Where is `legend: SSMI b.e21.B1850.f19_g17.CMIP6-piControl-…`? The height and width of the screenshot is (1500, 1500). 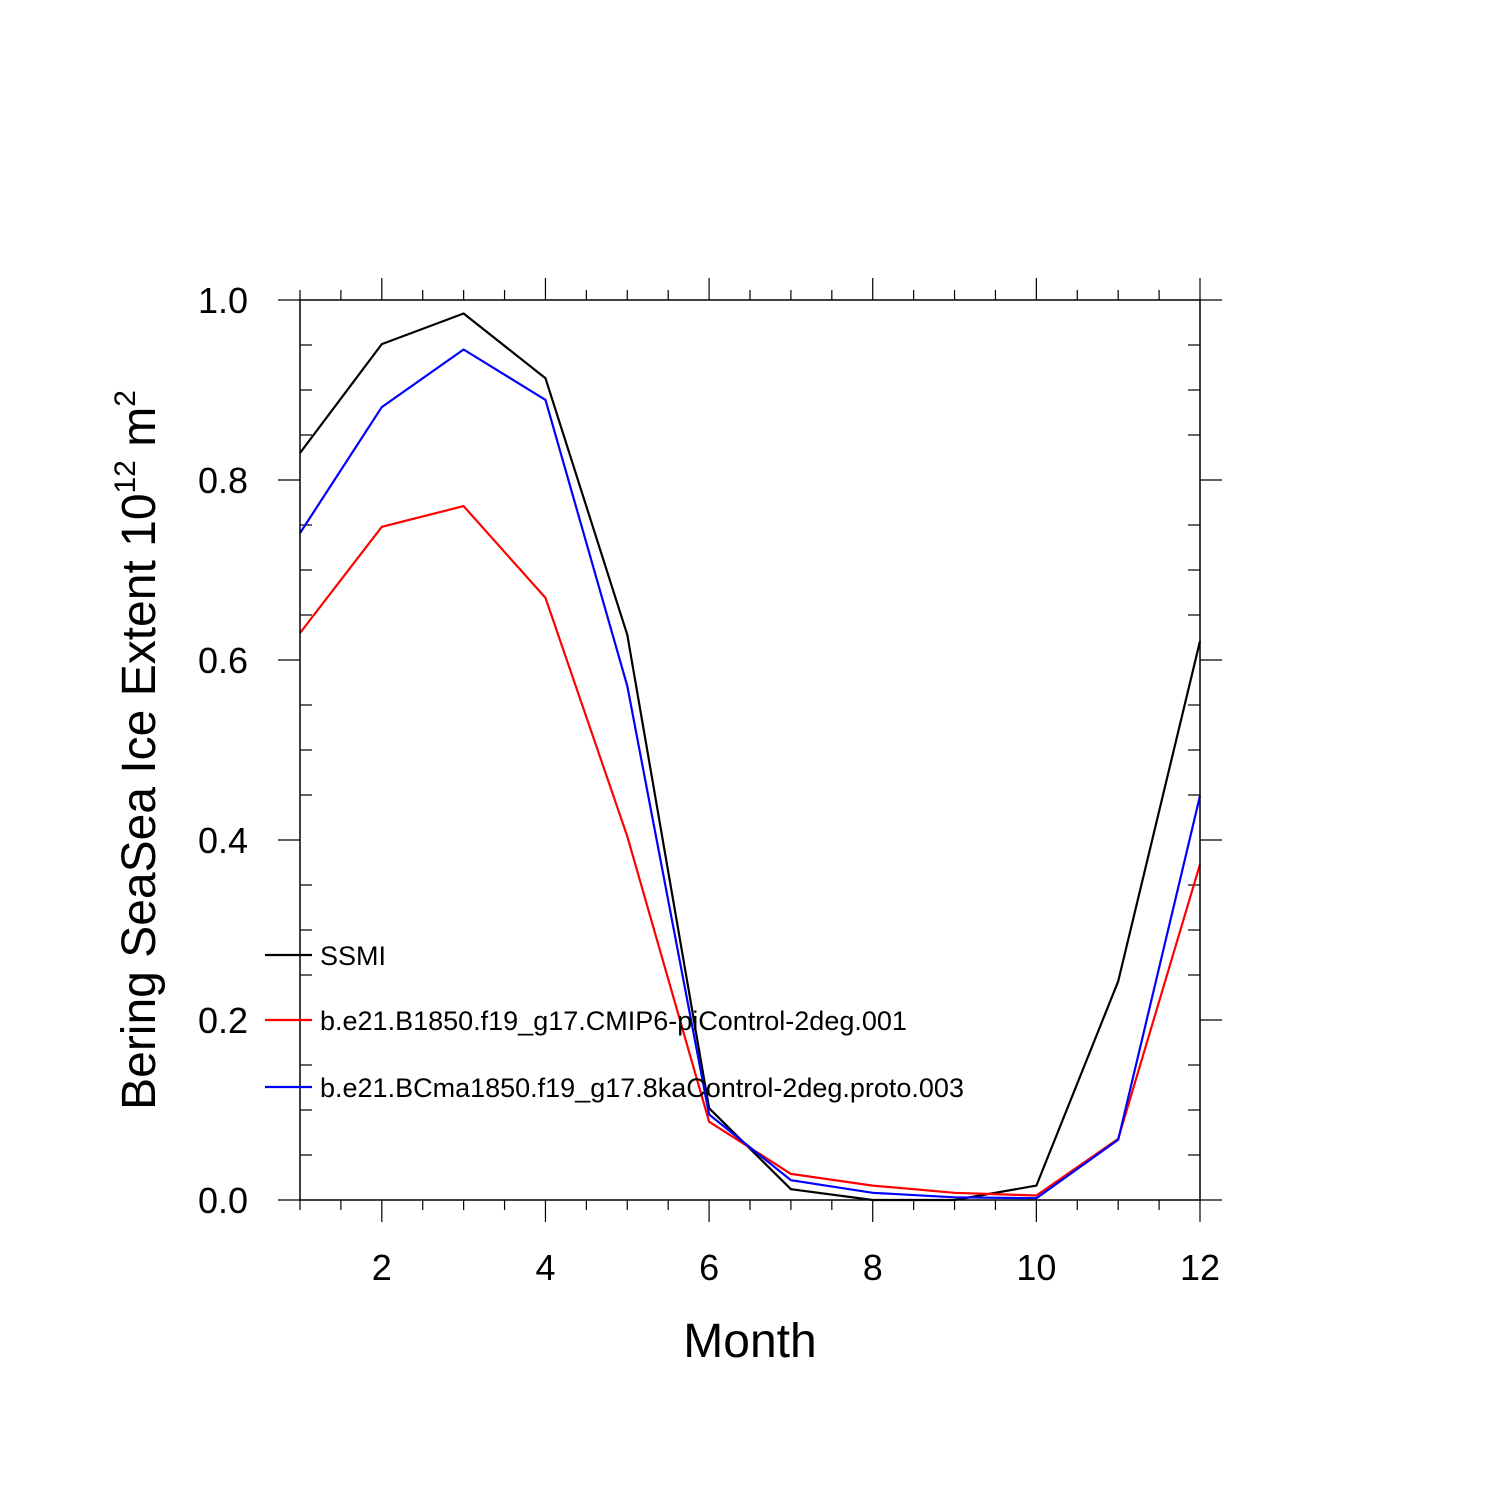
legend: SSMI b.e21.B1850.f19_g17.CMIP6-piControl-… is located at coordinates (614, 1022).